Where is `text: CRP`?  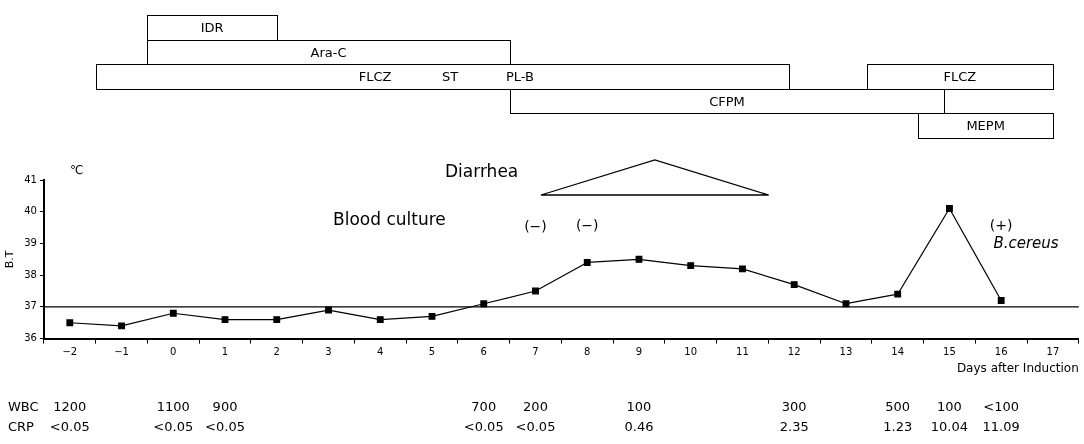
text: CRP is located at coordinates (21, 427).